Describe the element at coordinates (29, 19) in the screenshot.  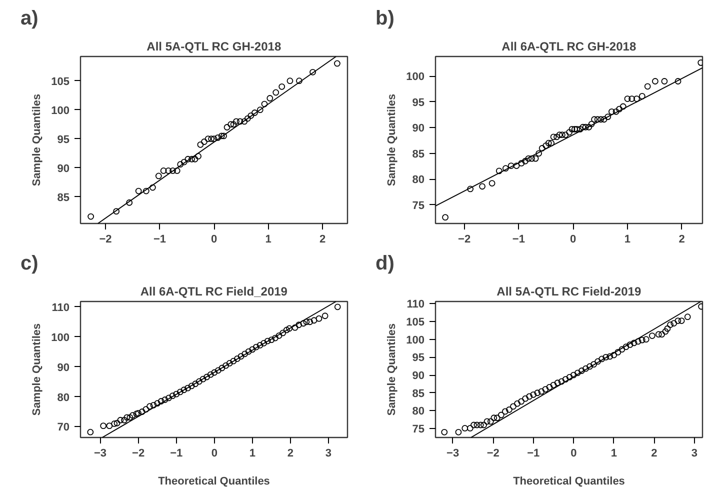
I see `text: a)` at that location.